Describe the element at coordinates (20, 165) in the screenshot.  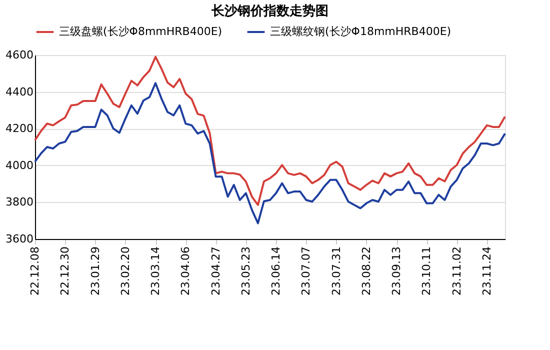
I see `y-tick-label: 4000` at that location.